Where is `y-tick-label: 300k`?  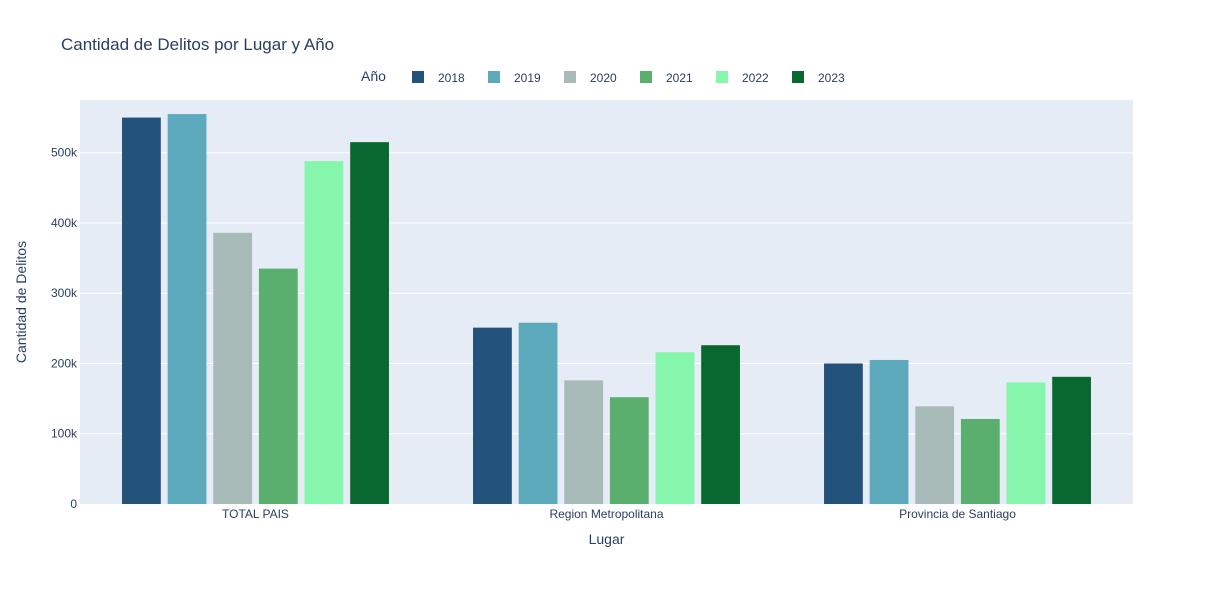 y-tick-label: 300k is located at coordinates (64, 293).